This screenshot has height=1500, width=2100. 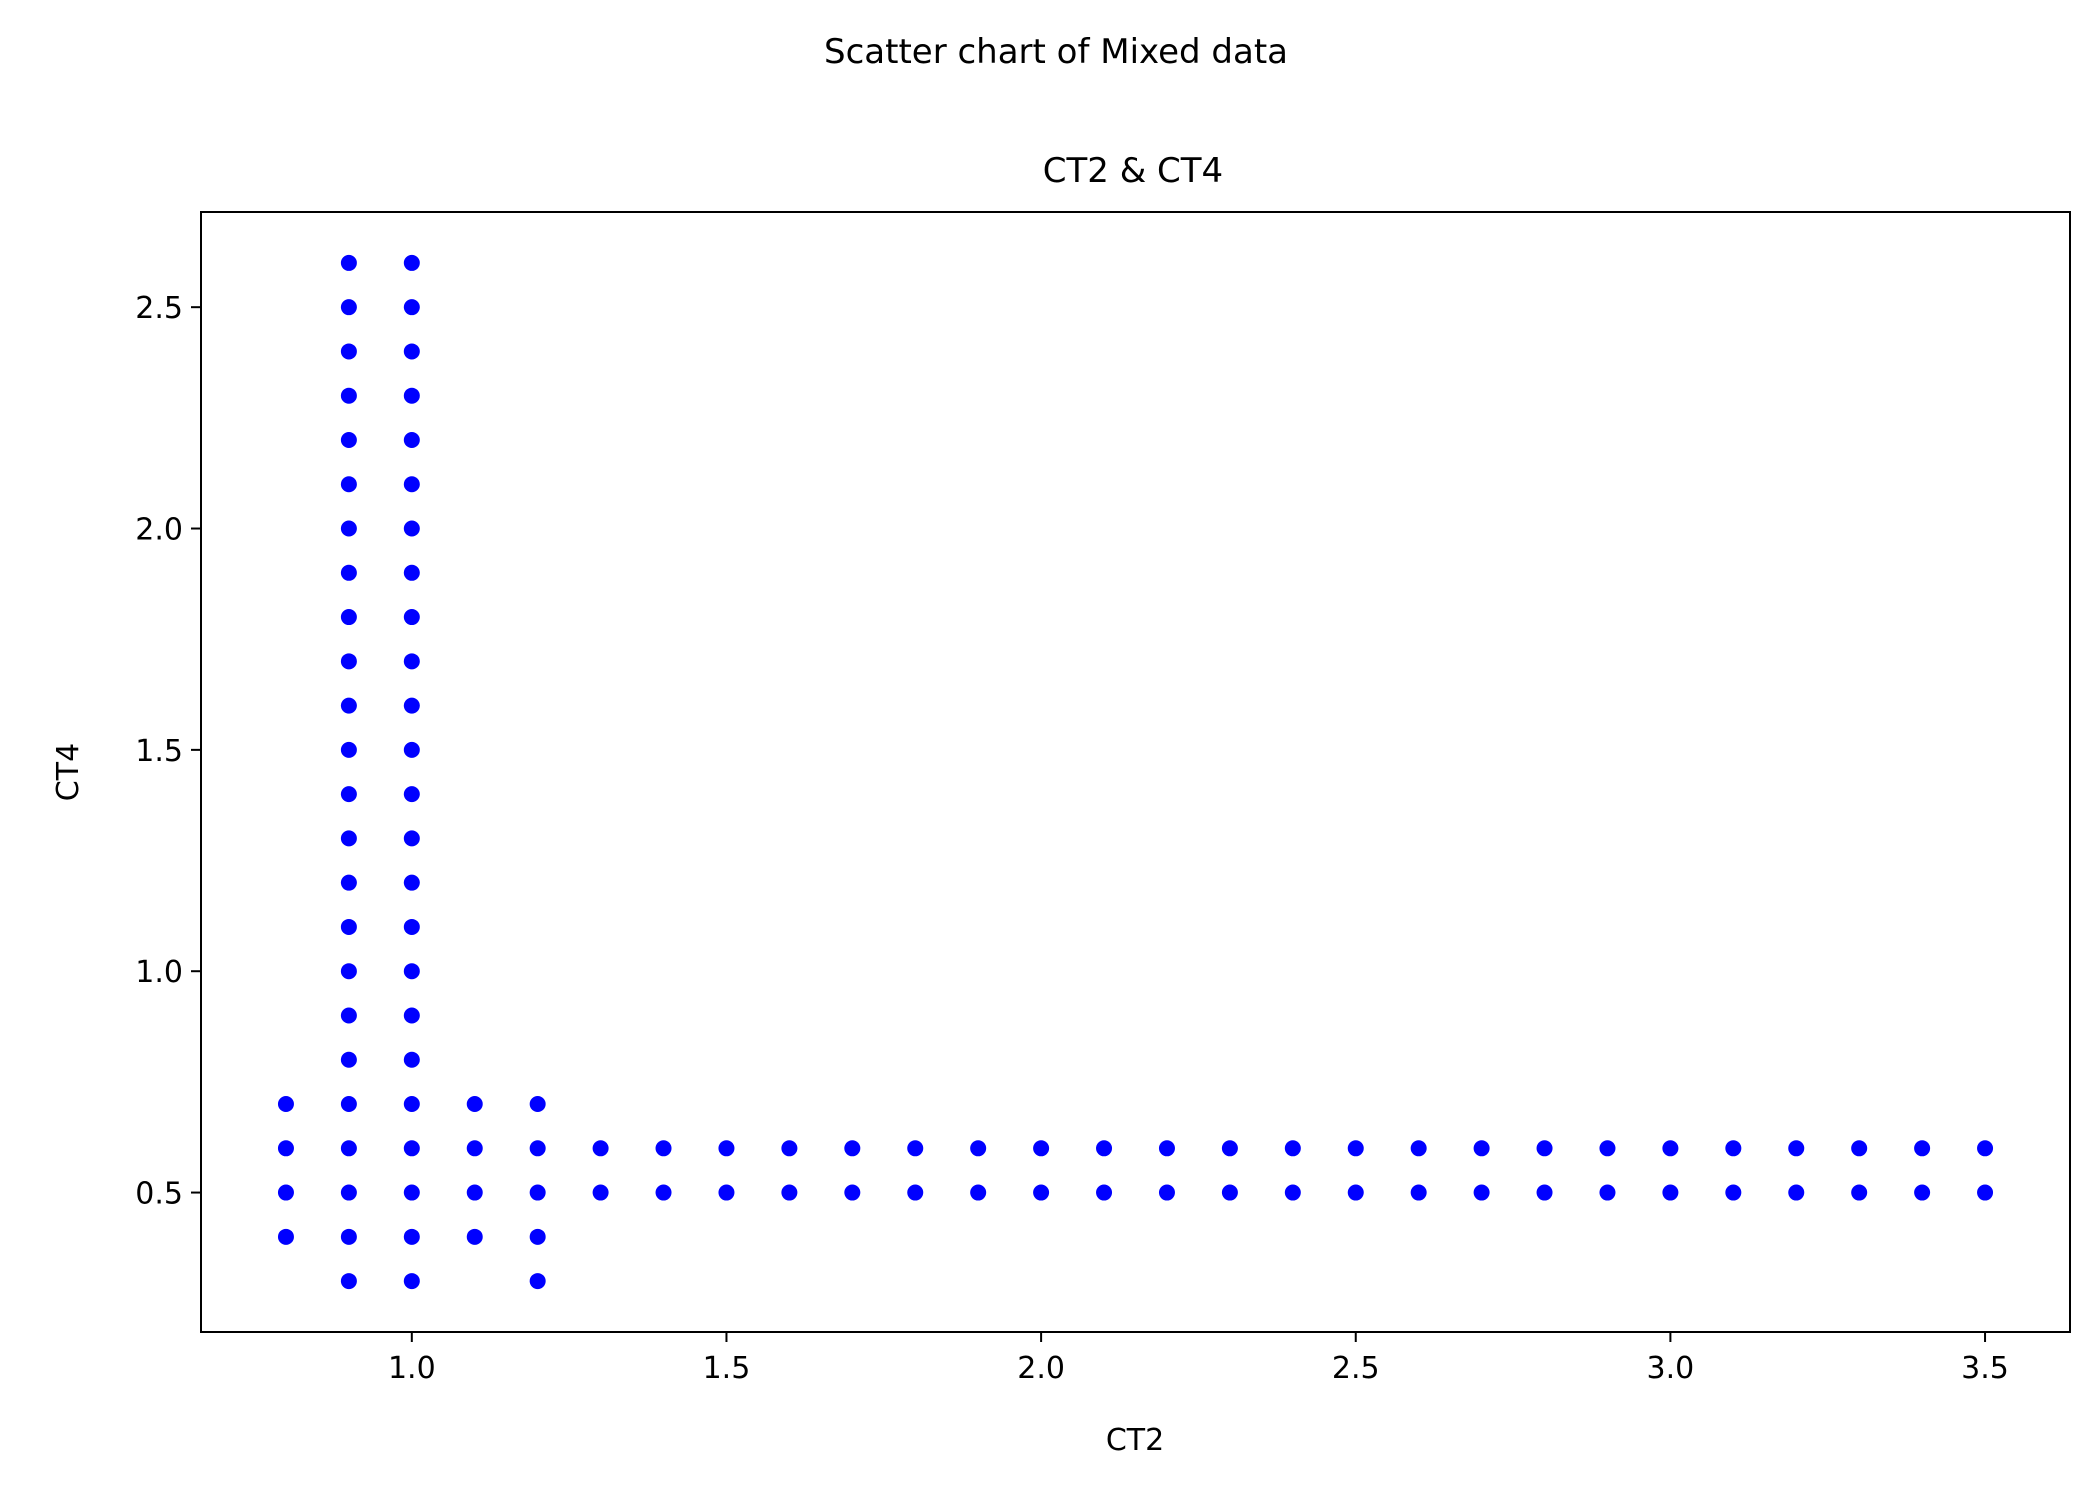 I want to click on y-tick-label: 0.5, so click(x=159, y=1194).